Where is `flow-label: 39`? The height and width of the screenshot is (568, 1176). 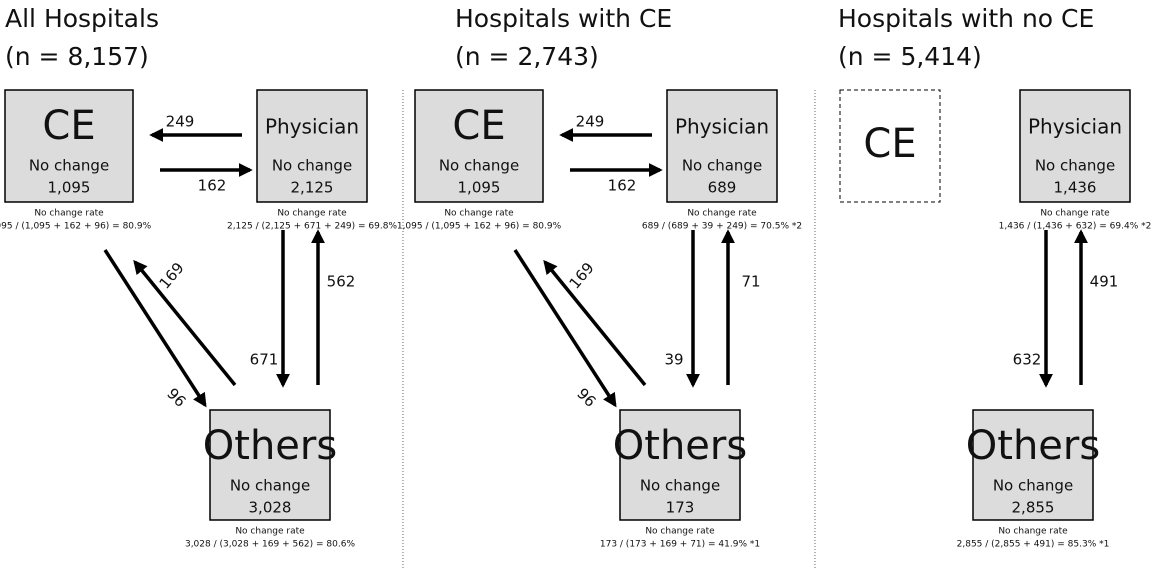 flow-label: 39 is located at coordinates (673, 360).